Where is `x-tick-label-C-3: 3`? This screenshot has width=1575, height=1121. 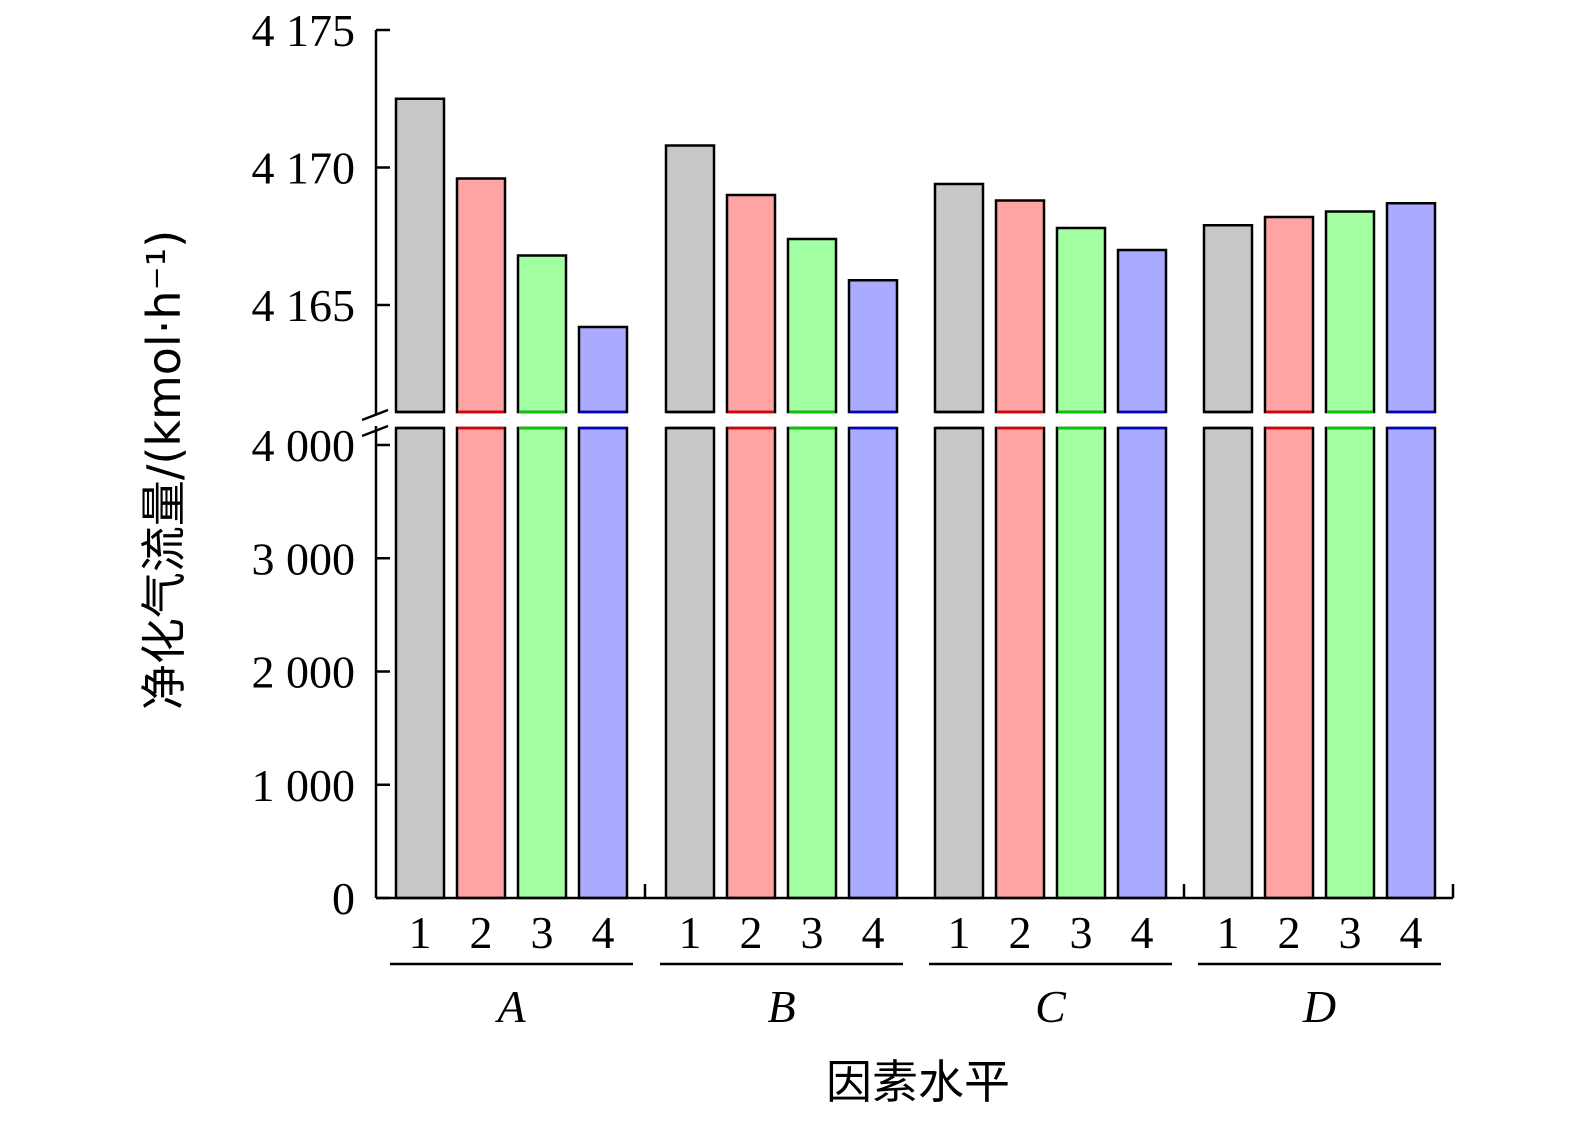
x-tick-label-C-3: 3 is located at coordinates (1081, 932).